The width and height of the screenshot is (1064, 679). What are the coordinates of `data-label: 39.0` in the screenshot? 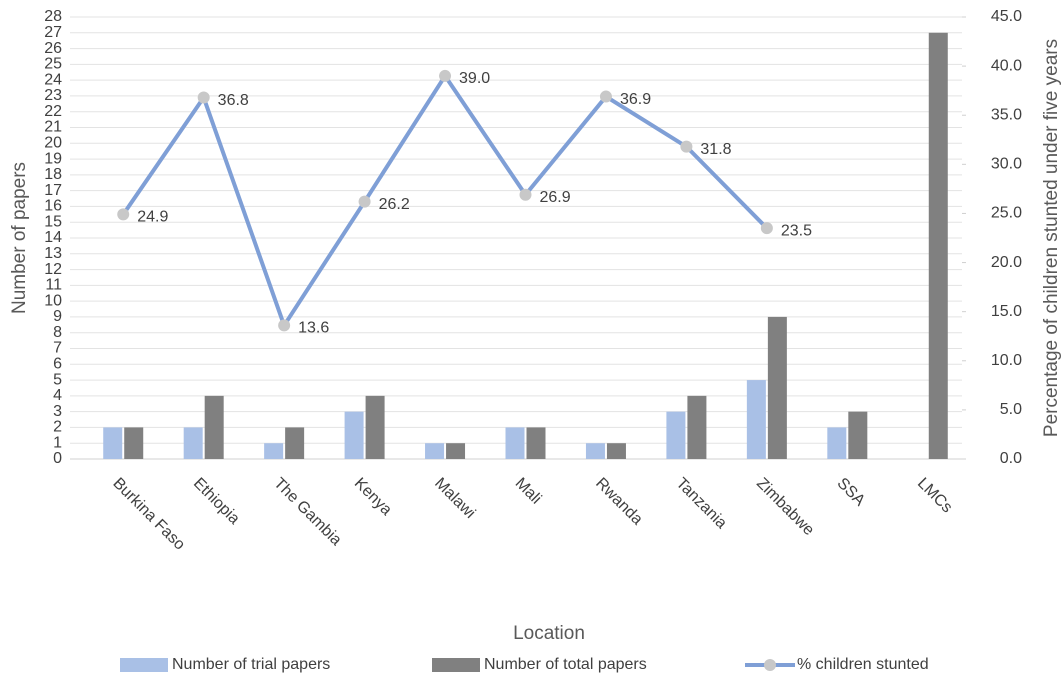 It's located at (474, 78).